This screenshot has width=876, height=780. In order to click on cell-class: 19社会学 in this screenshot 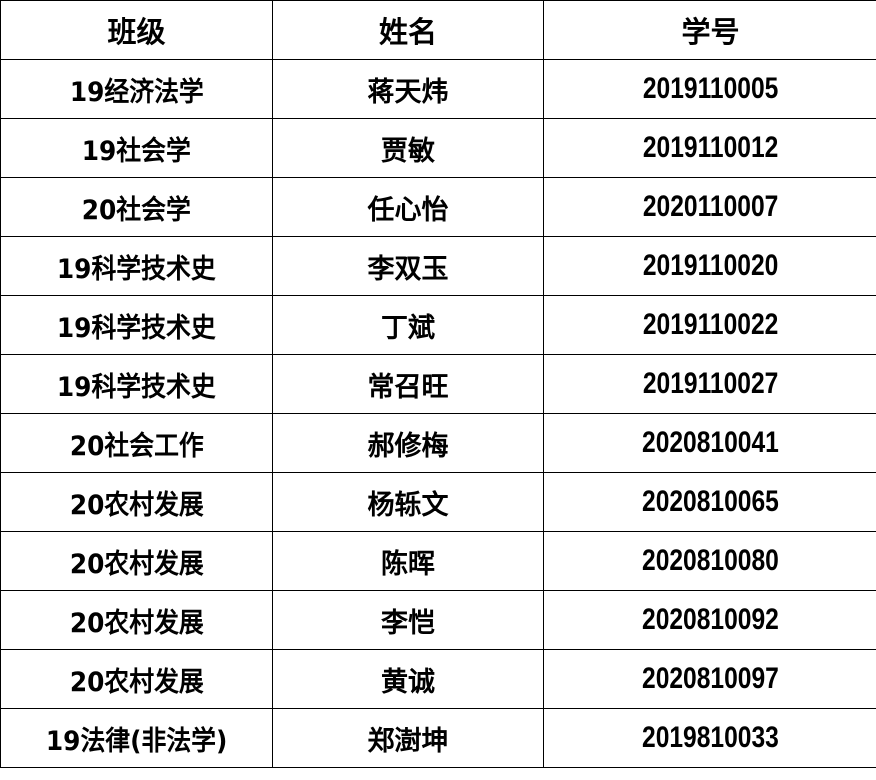, I will do `click(136, 148)`.